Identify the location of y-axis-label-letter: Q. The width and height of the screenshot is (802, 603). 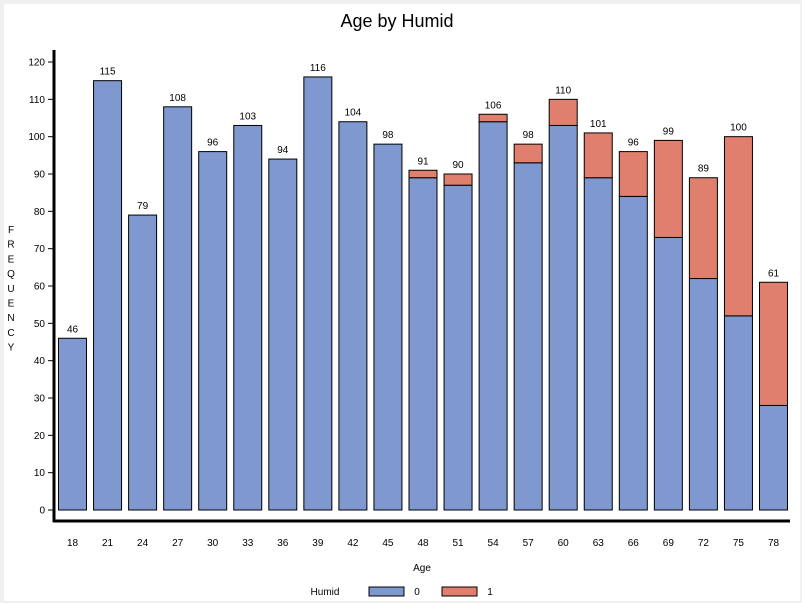
(11, 274).